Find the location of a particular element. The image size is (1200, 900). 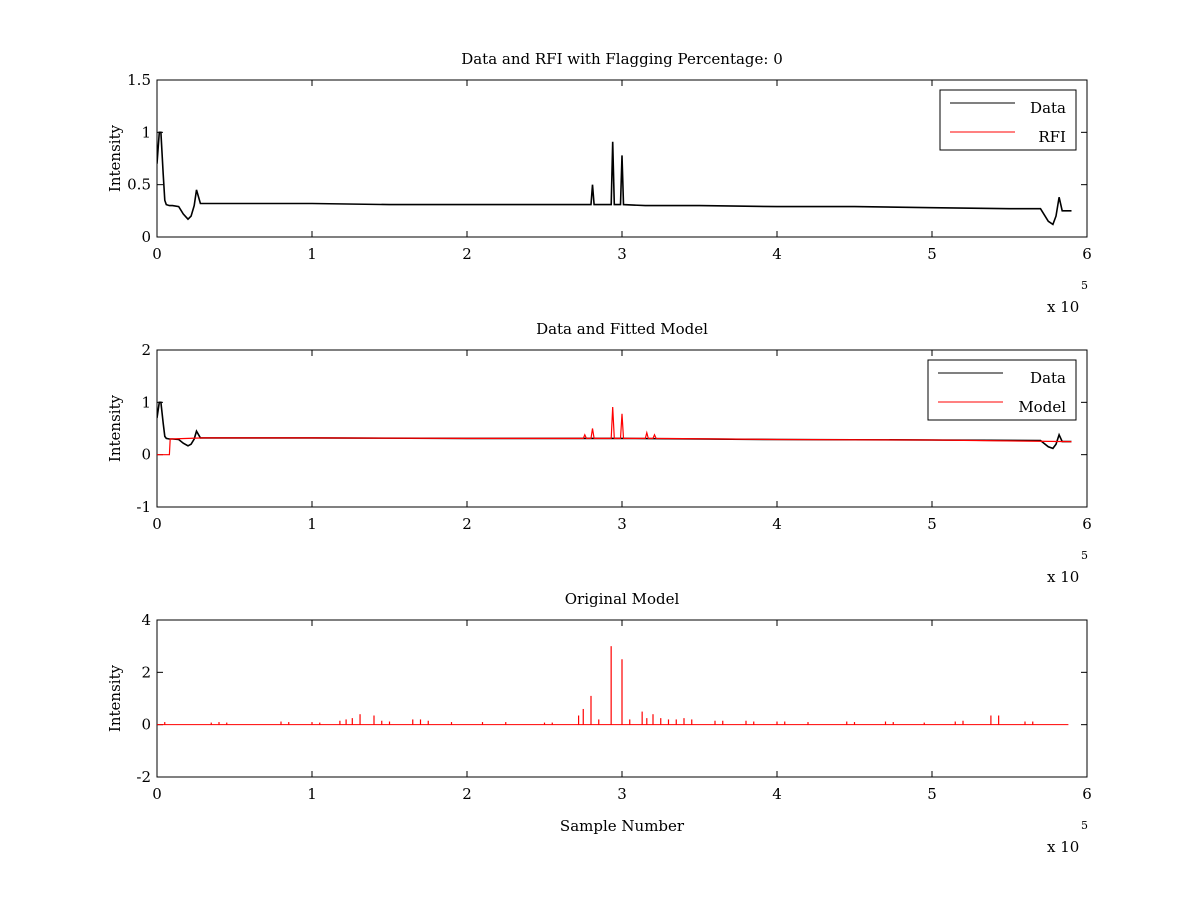

plot-title: Data and RFI with Flagging Percentage: 0 is located at coordinates (622, 59).